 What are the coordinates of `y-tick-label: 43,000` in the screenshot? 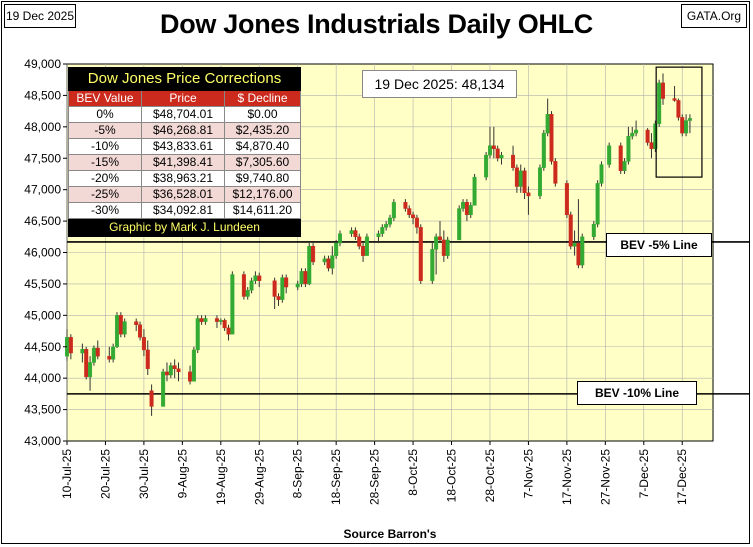 It's located at (42, 441).